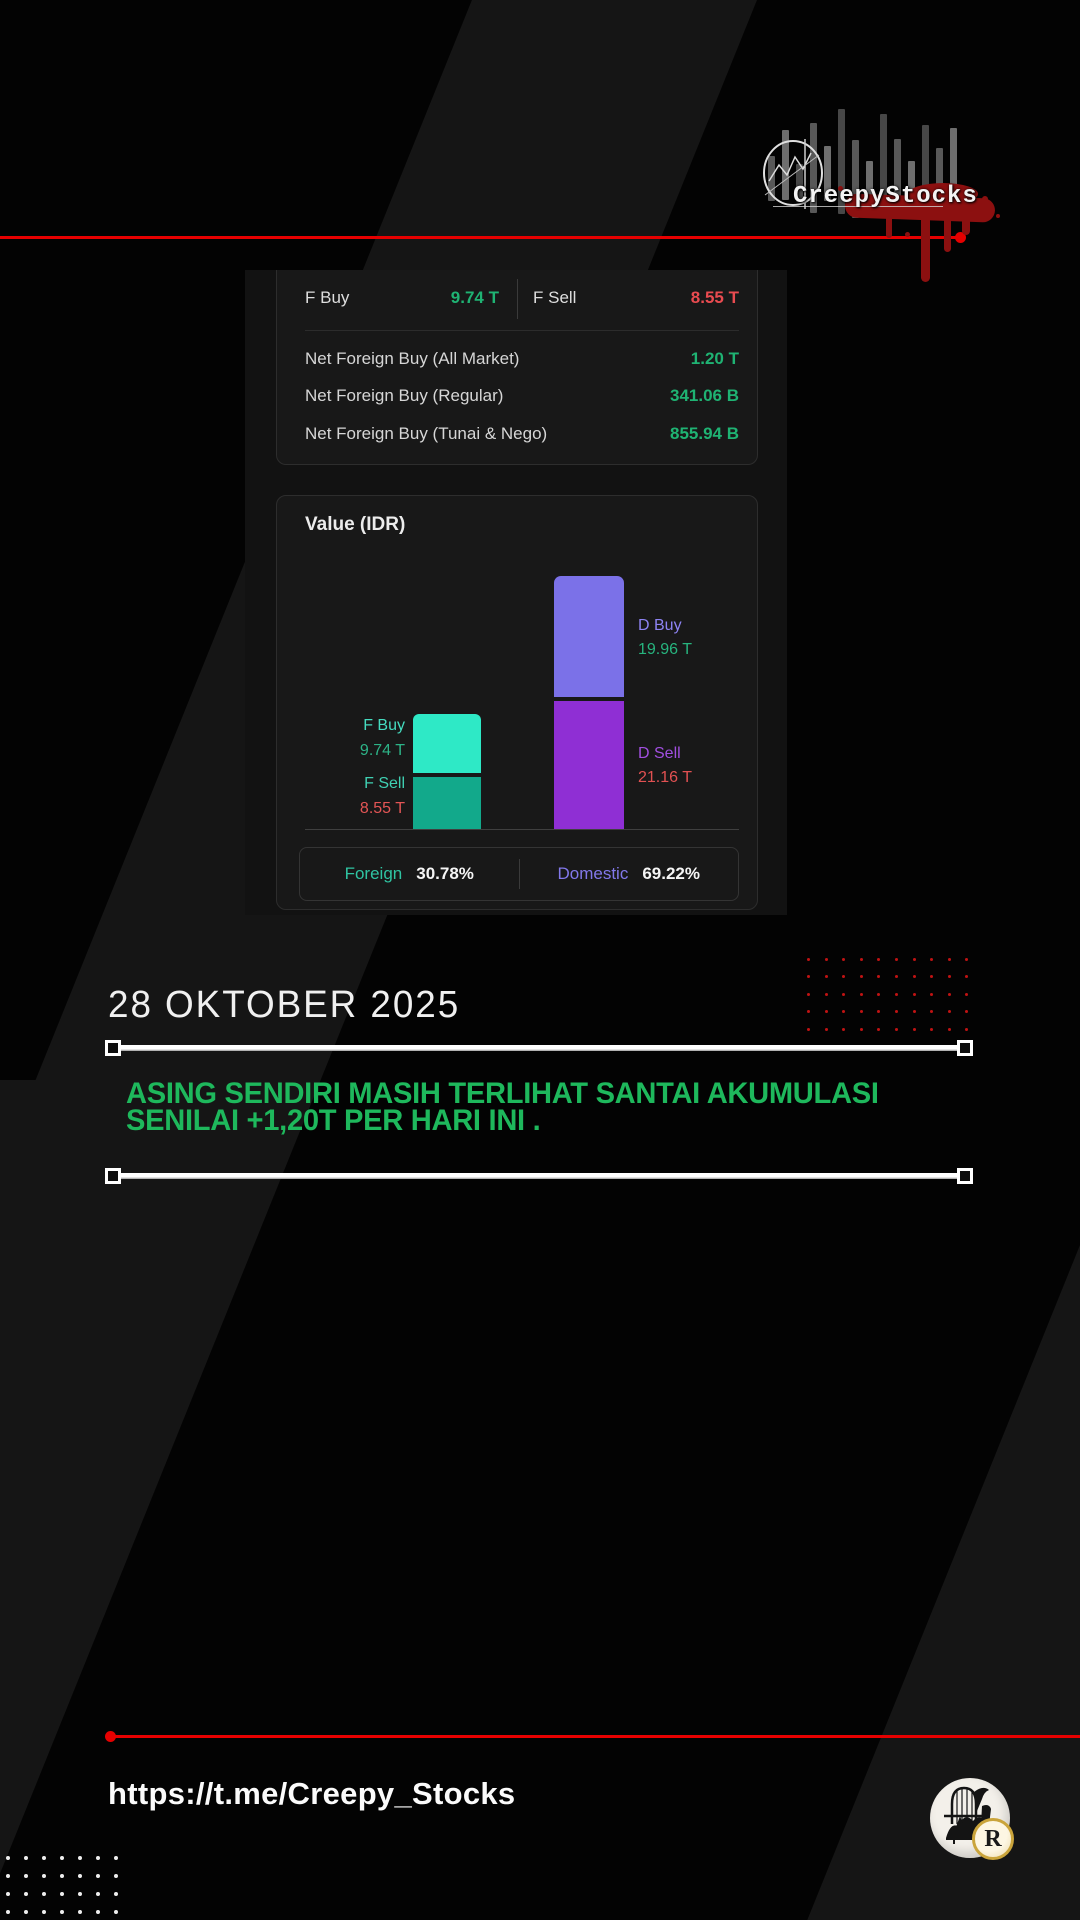  Describe the element at coordinates (412, 358) in the screenshot. I see `net-foreign-all-market-label: Net Foreign Buy (All Market)` at that location.